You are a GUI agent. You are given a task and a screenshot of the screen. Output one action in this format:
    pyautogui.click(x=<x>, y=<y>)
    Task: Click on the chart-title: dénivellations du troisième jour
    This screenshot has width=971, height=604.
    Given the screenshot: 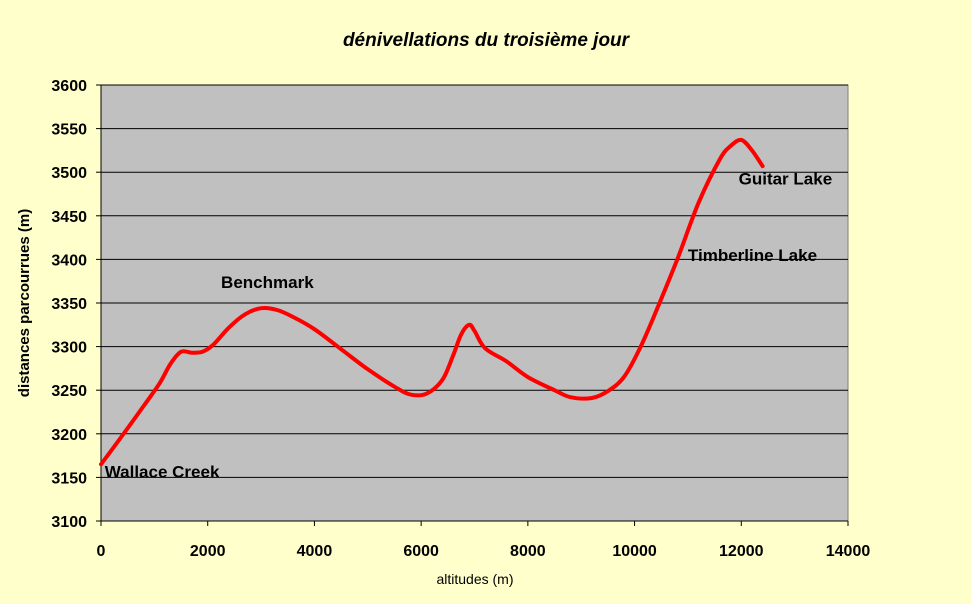 What is the action you would take?
    pyautogui.click(x=487, y=40)
    